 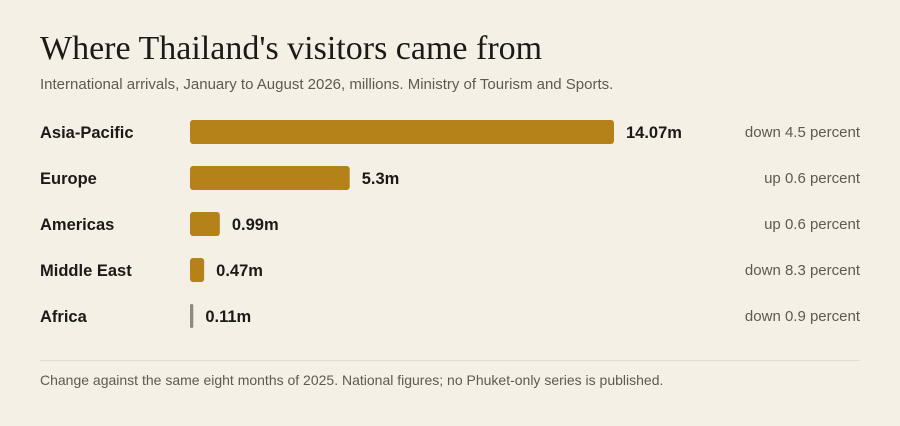 What do you see at coordinates (803, 316) in the screenshot?
I see `change-label: down 0.9 percent` at bounding box center [803, 316].